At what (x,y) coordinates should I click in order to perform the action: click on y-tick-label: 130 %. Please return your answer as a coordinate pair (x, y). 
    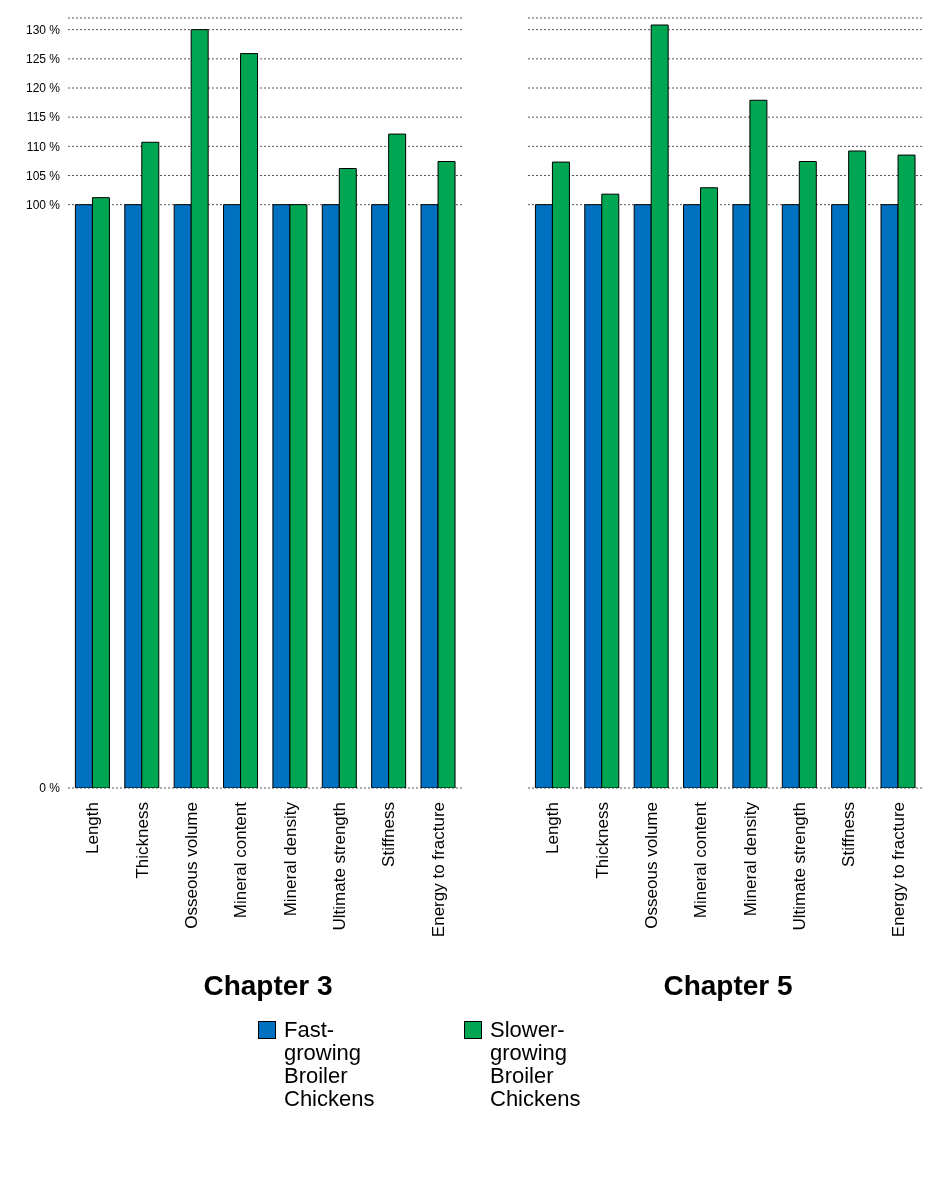
    Looking at the image, I should click on (43, 29).